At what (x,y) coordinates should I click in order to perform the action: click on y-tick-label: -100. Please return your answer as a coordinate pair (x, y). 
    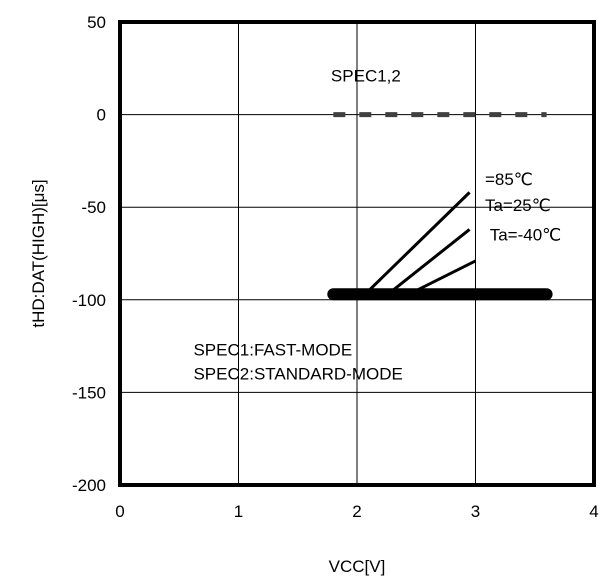
    Looking at the image, I should click on (89, 300).